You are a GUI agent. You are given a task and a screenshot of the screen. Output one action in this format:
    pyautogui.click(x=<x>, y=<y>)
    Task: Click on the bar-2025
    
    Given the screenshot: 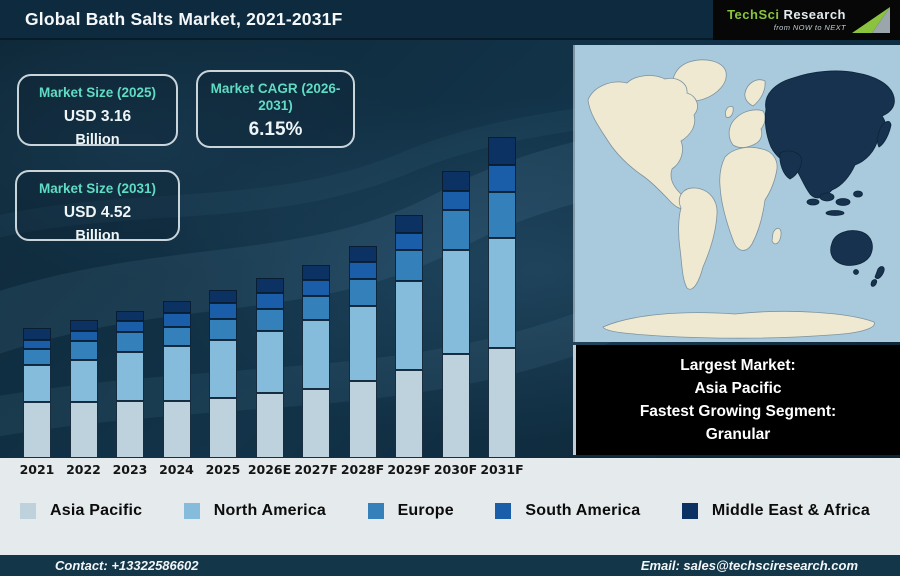 What is the action you would take?
    pyautogui.click(x=223, y=374)
    